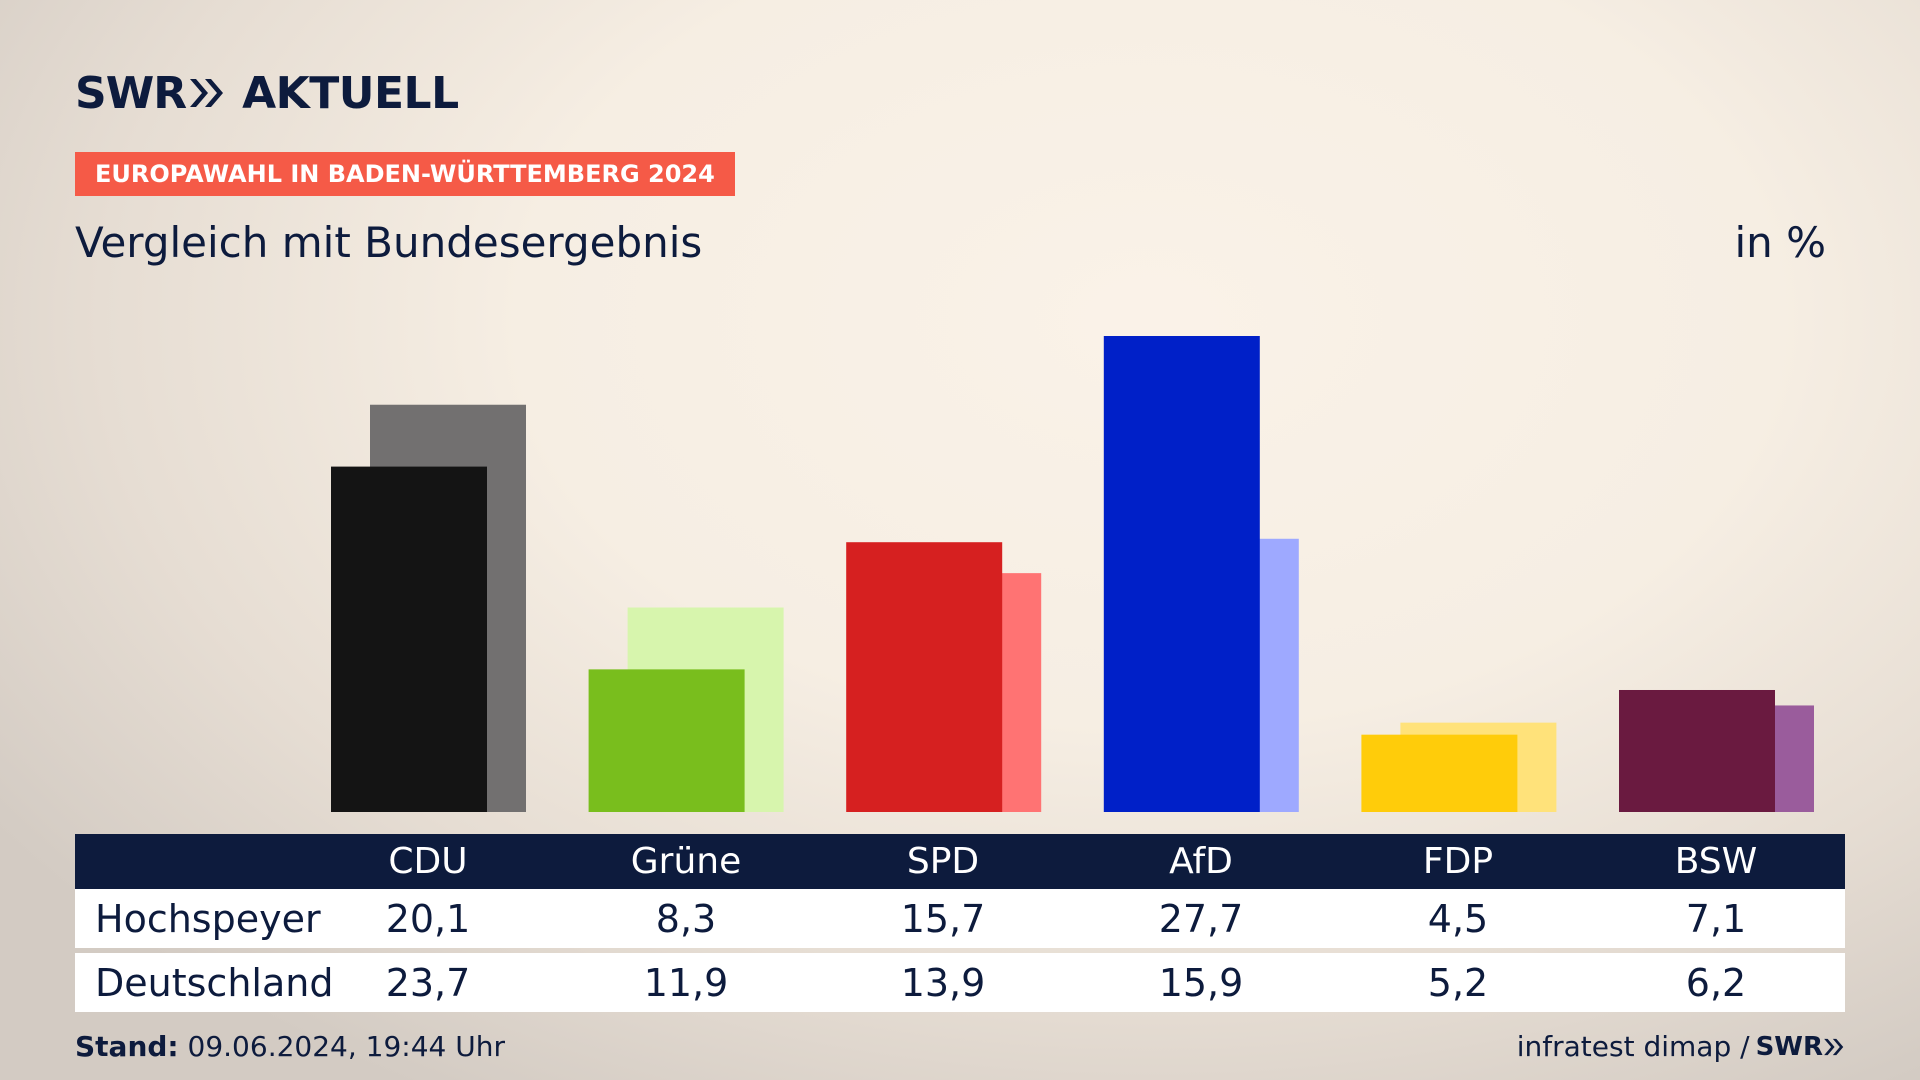  I want to click on bar-hochspeyer-fdp, so click(1439, 773).